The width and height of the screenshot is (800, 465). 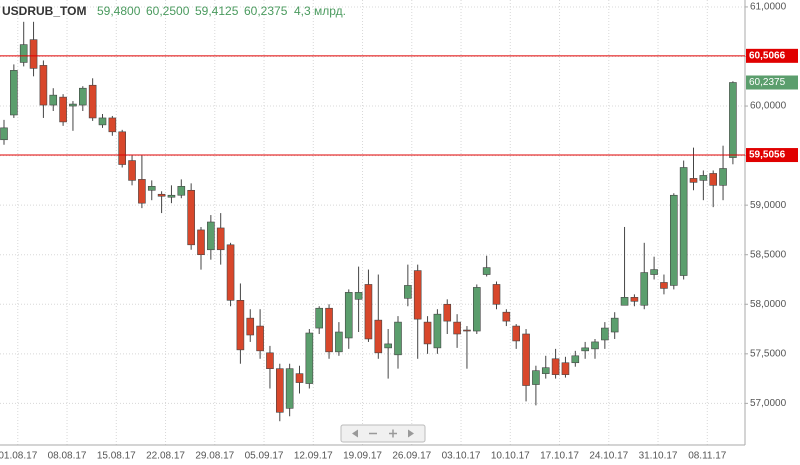 I want to click on y-tick-label: 58,5000, so click(x=768, y=254).